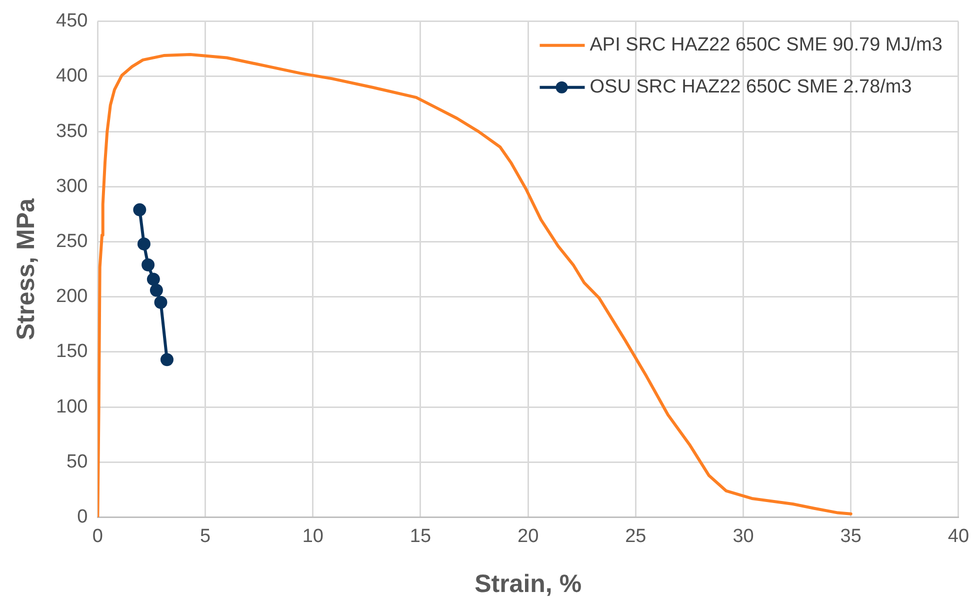 This screenshot has height=608, width=977. Describe the element at coordinates (72, 21) in the screenshot. I see `y-tick-label: 450` at that location.